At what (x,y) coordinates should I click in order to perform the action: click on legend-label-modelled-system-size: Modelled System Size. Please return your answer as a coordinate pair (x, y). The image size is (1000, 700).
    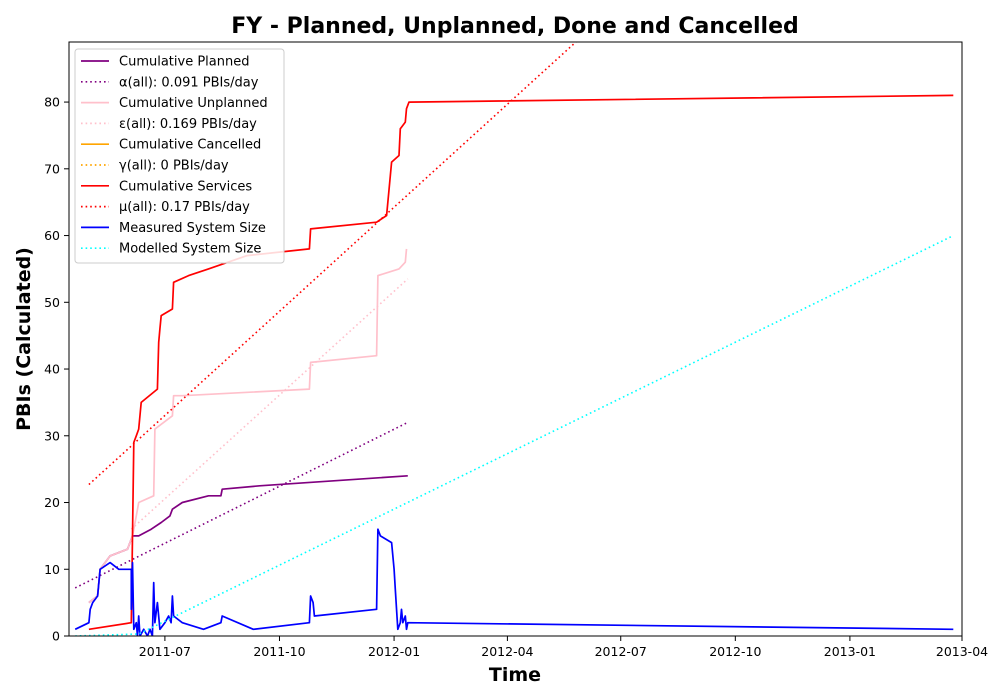
    Looking at the image, I should click on (190, 249).